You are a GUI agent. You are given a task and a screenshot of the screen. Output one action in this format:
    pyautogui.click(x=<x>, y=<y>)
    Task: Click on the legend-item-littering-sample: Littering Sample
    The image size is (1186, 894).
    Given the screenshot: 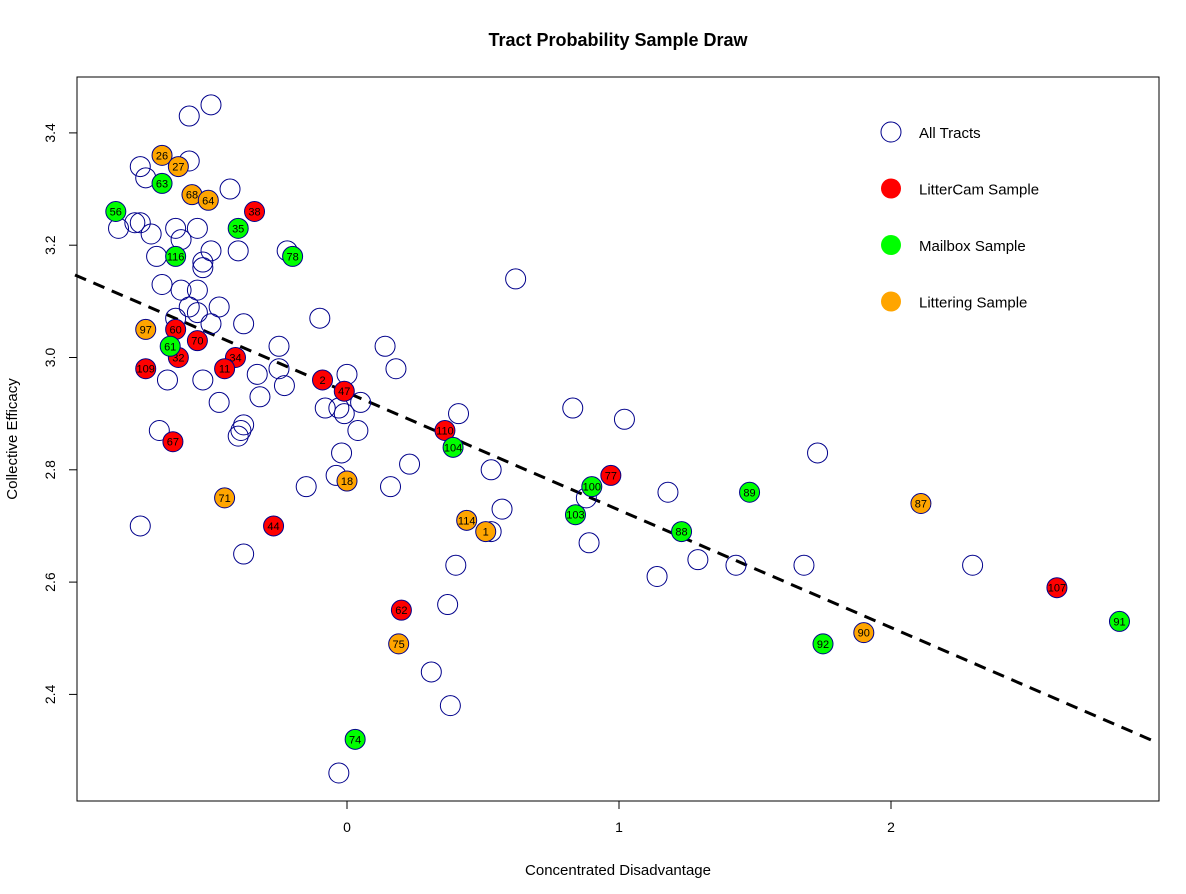 What is the action you would take?
    pyautogui.click(x=954, y=301)
    